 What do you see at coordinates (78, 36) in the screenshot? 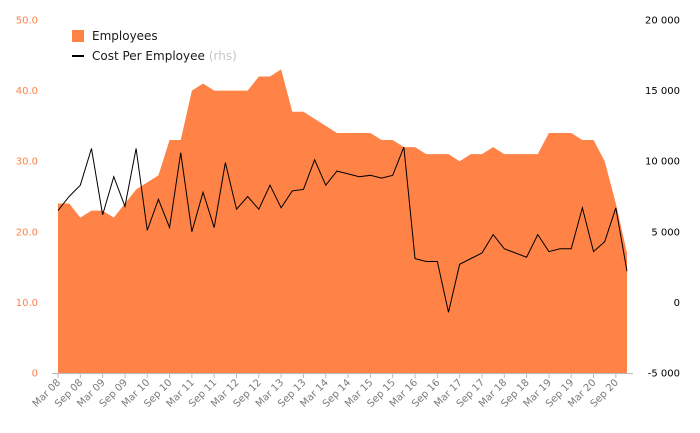
I see `employees-swatch` at bounding box center [78, 36].